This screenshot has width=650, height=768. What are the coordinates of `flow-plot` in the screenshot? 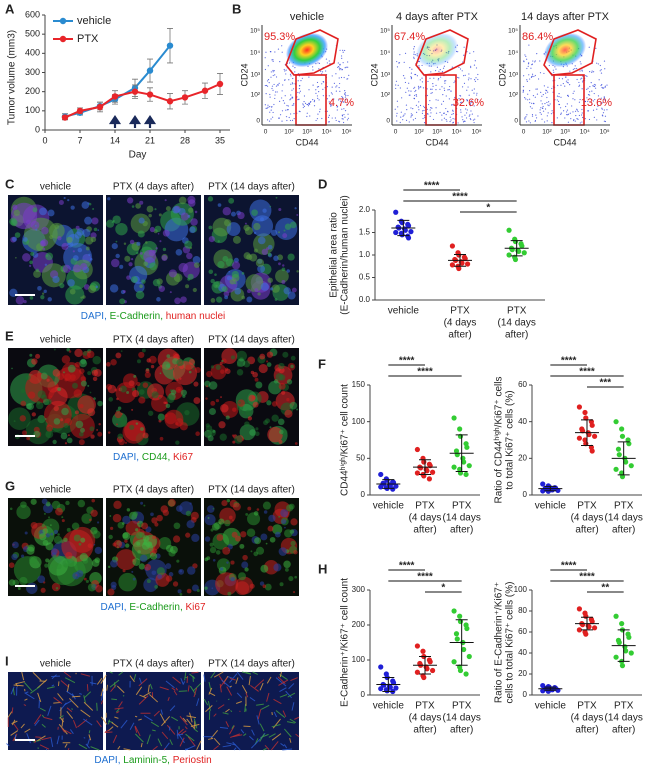 It's located at (307, 84).